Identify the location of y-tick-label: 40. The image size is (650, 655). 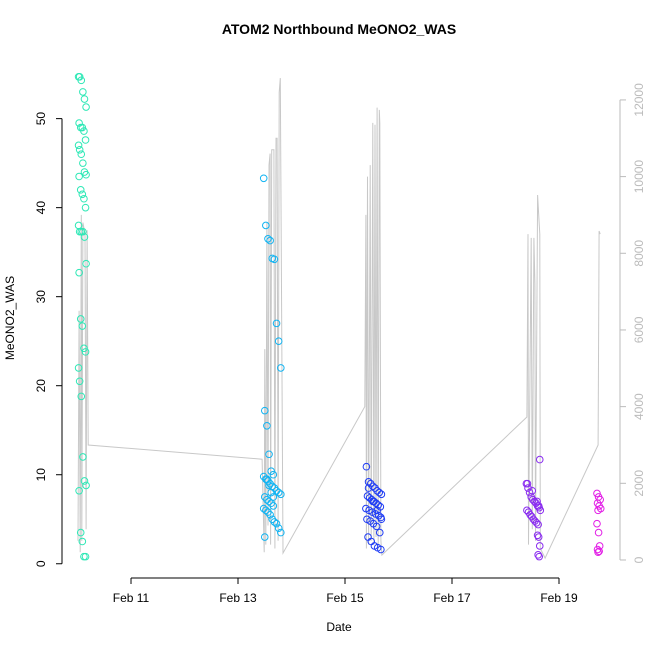
(41, 208).